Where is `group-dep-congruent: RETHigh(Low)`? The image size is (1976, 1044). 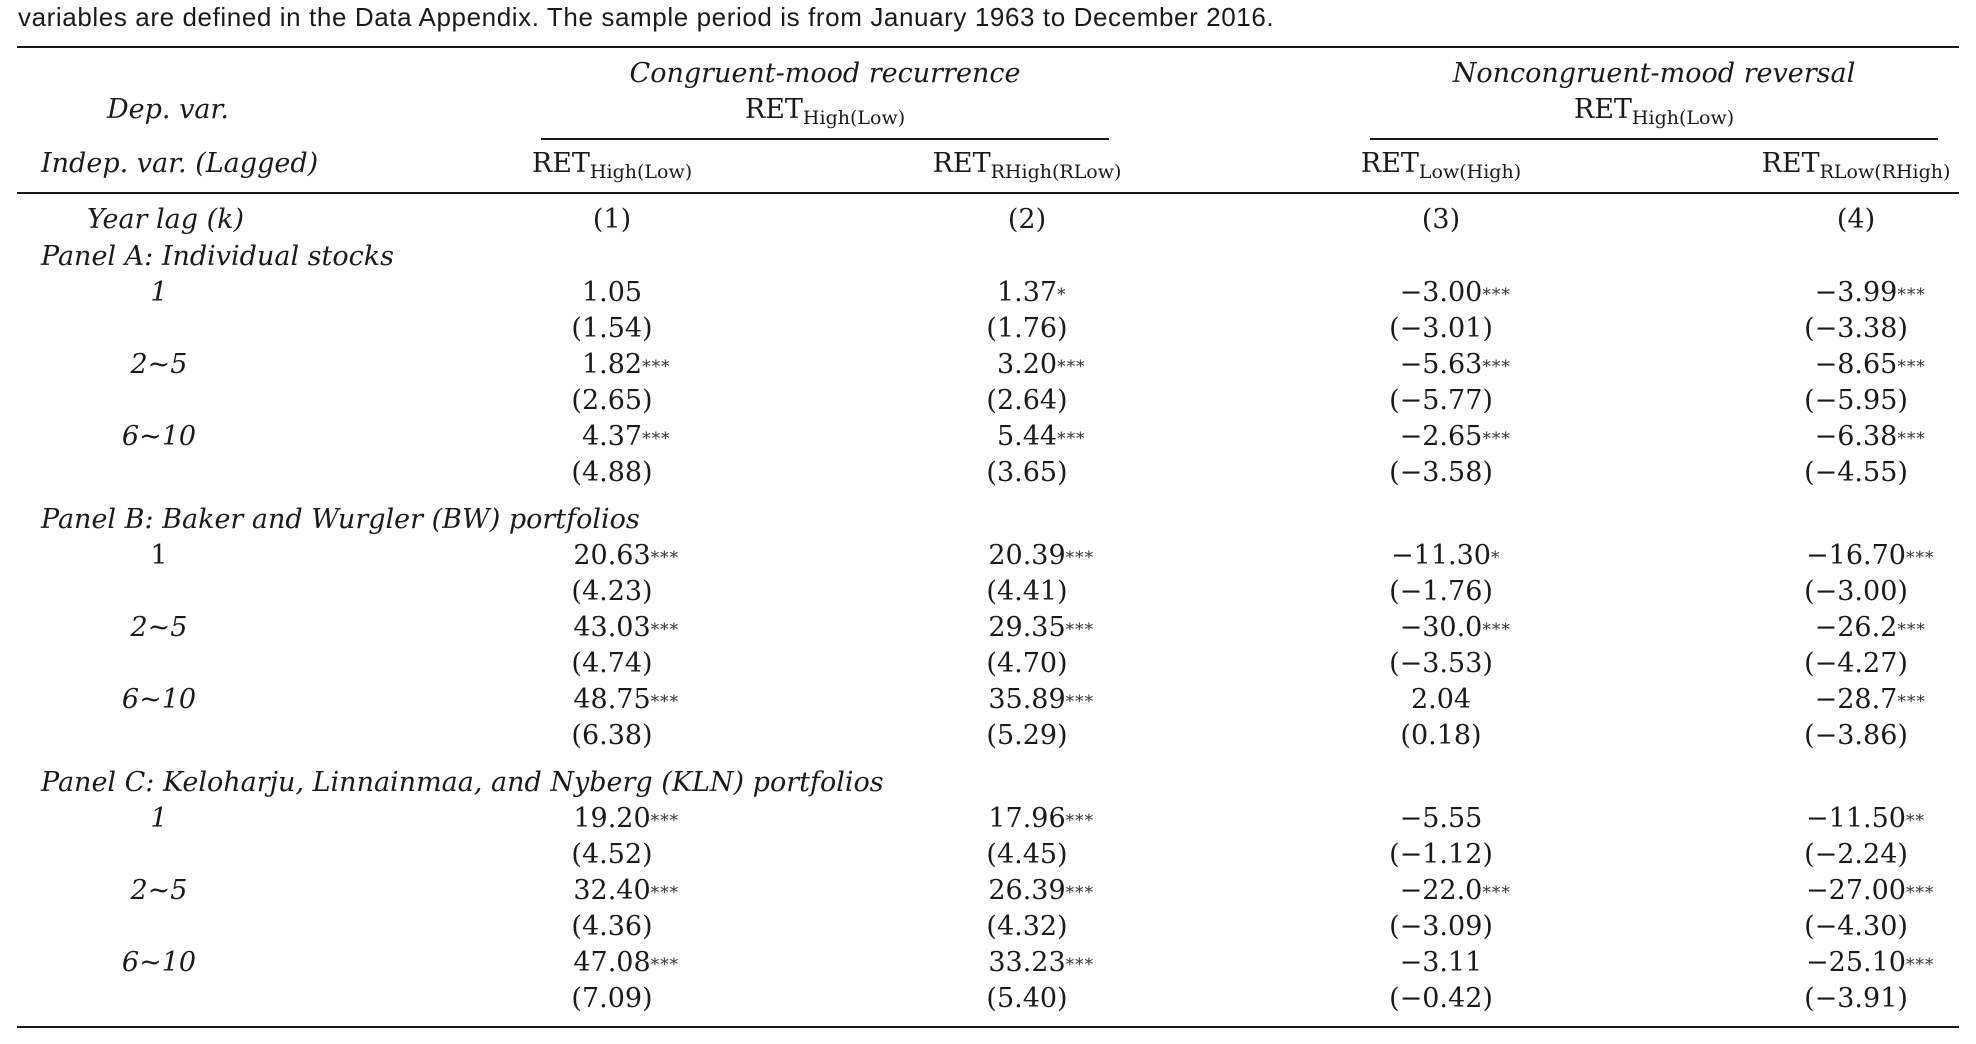
group-dep-congruent: RETHigh(Low) is located at coordinates (825, 111).